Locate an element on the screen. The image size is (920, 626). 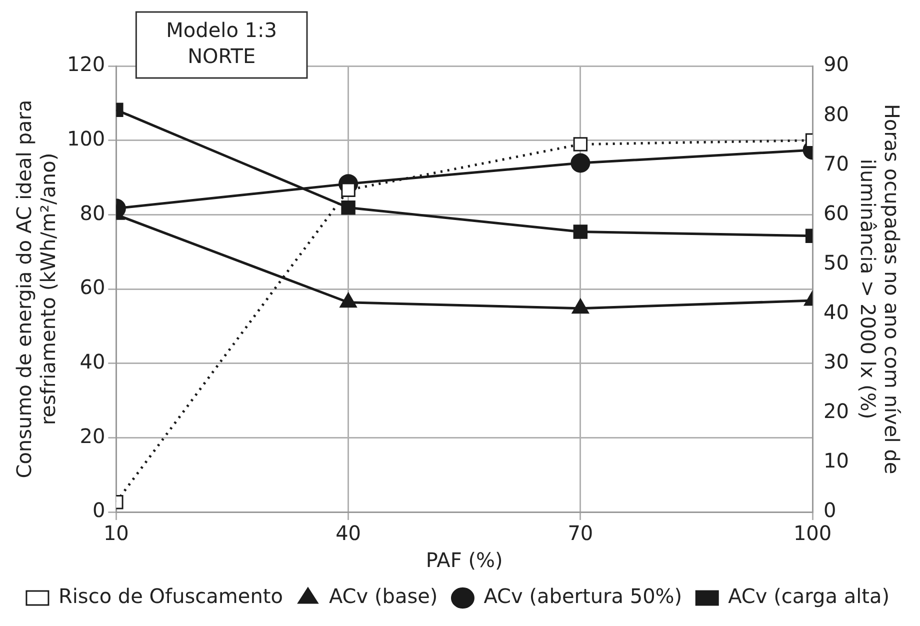
legend-label: ACv (base) is located at coordinates (383, 596).